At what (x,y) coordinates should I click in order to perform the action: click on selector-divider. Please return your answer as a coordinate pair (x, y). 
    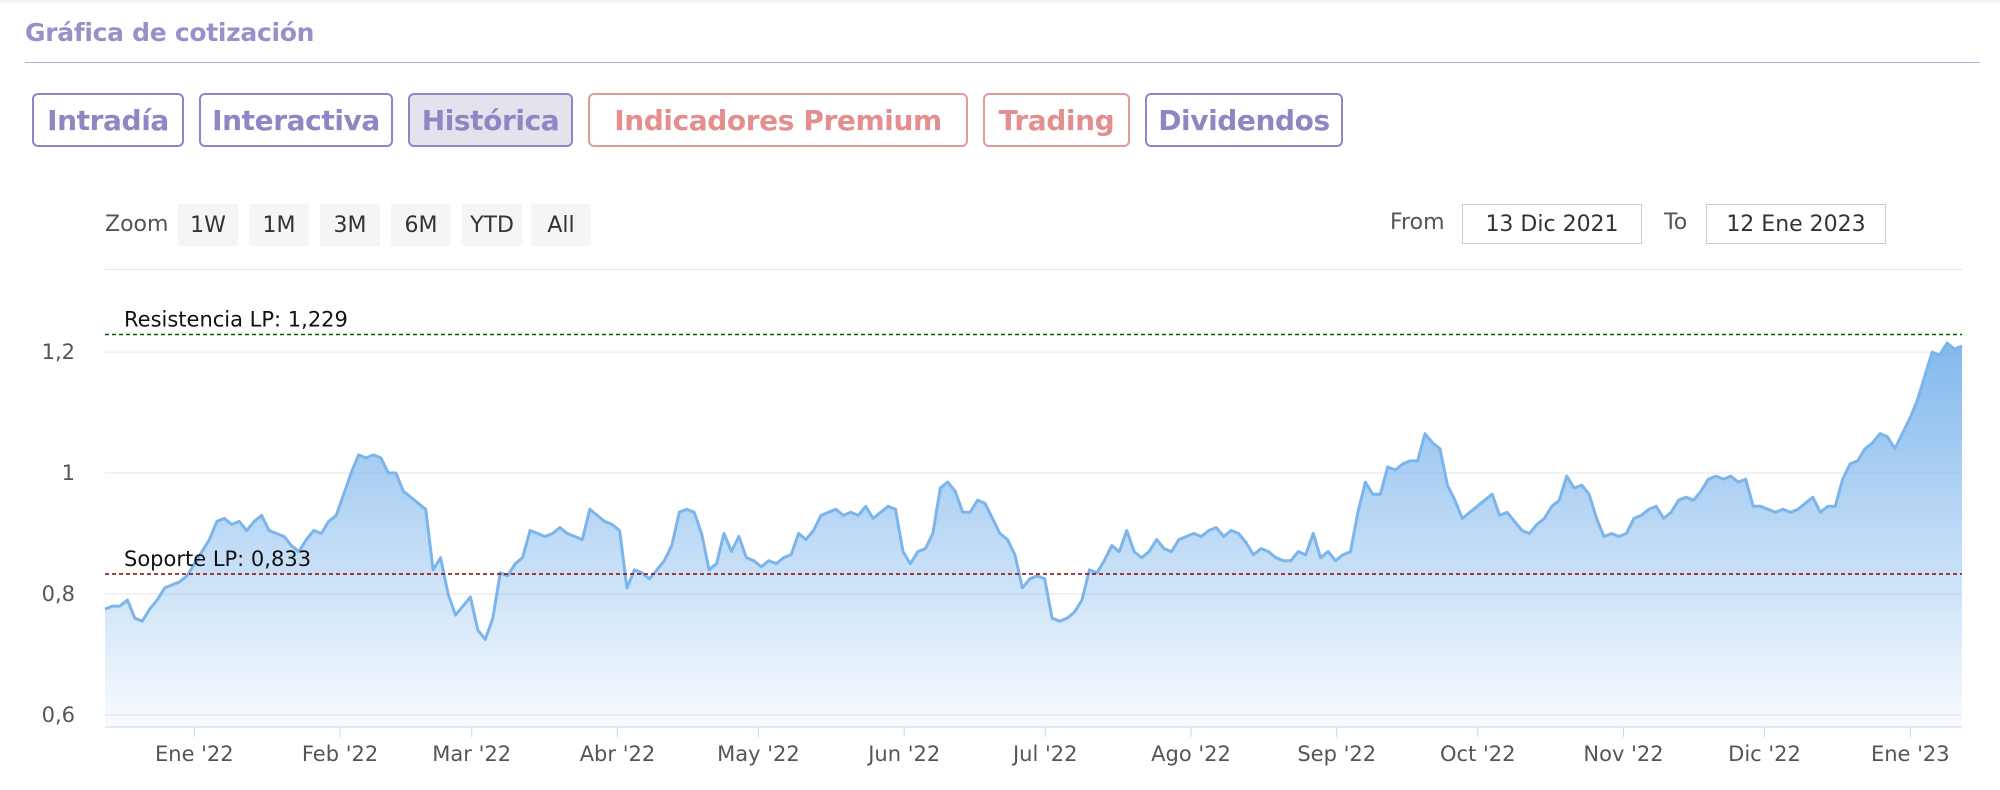
    Looking at the image, I should click on (1033, 269).